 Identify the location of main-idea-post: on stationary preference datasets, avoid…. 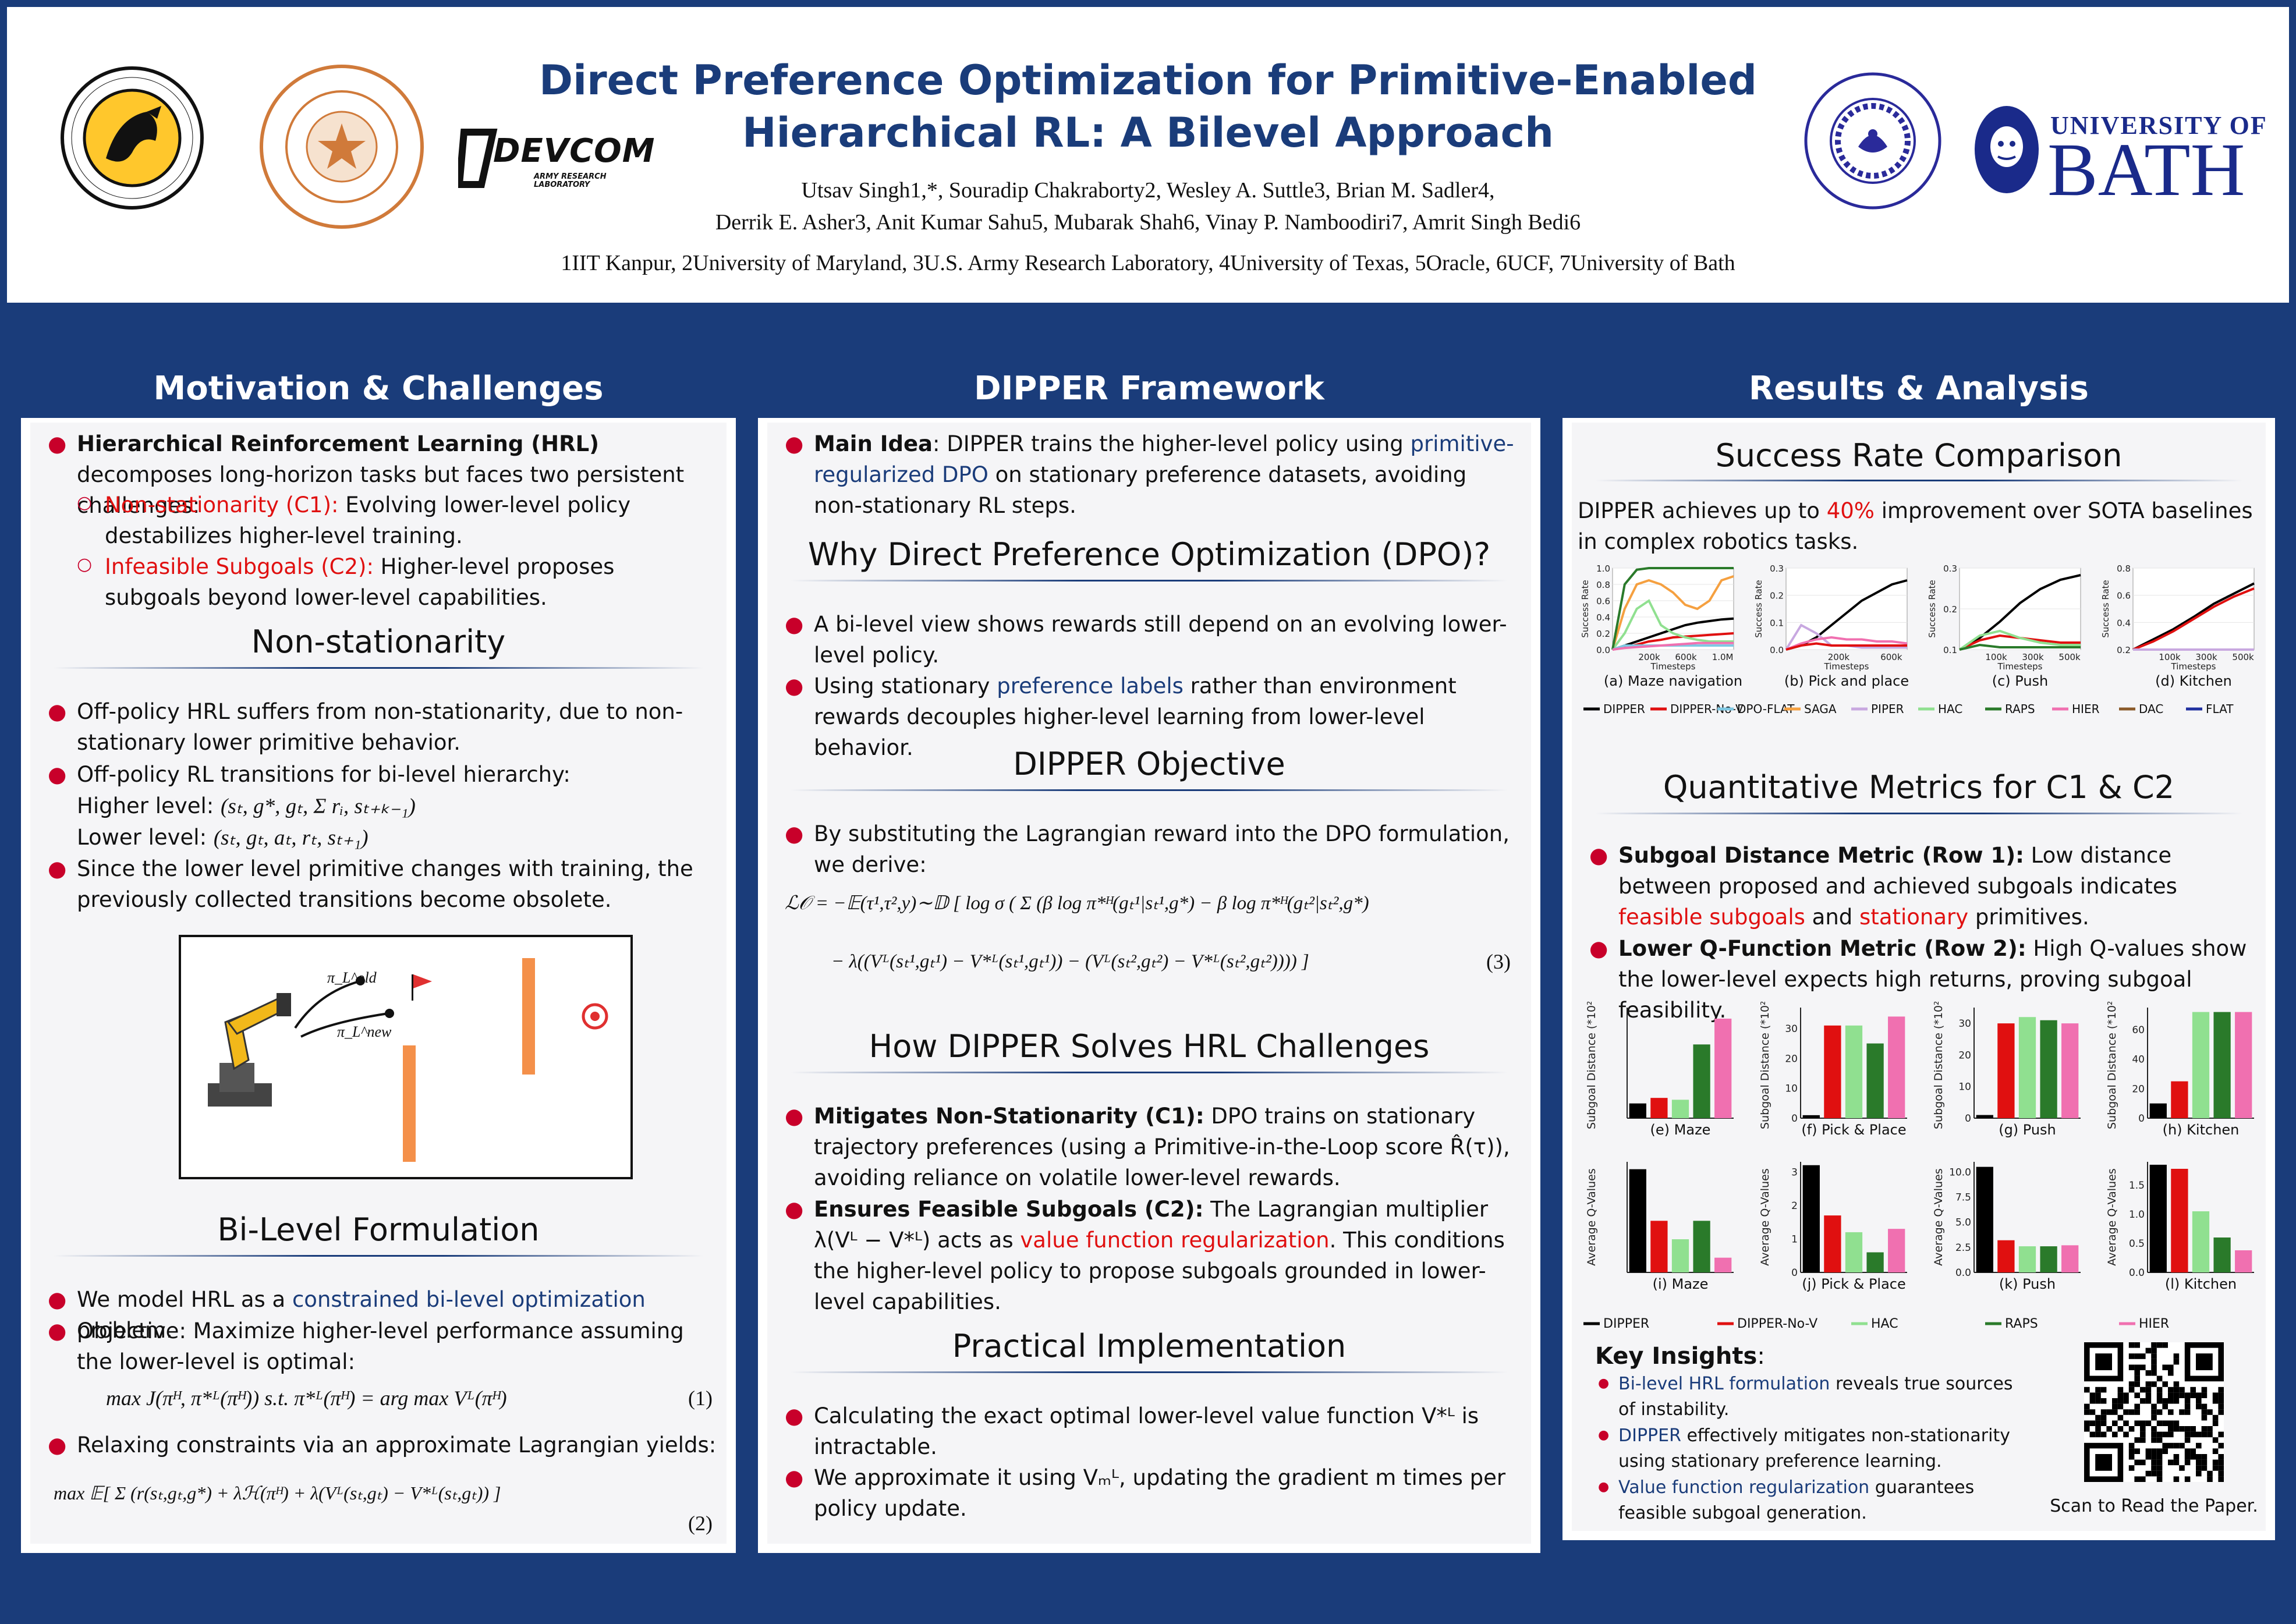
(1141, 490).